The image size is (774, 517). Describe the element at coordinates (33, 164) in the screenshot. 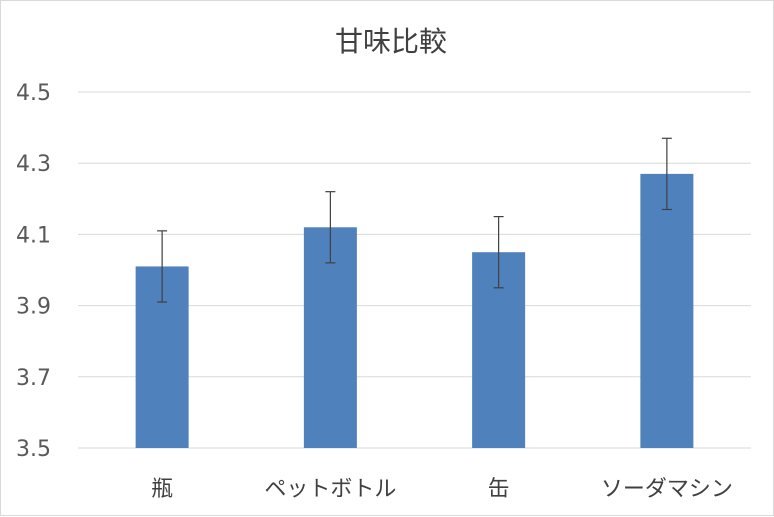

I see `y-tick-label: 4.3` at that location.